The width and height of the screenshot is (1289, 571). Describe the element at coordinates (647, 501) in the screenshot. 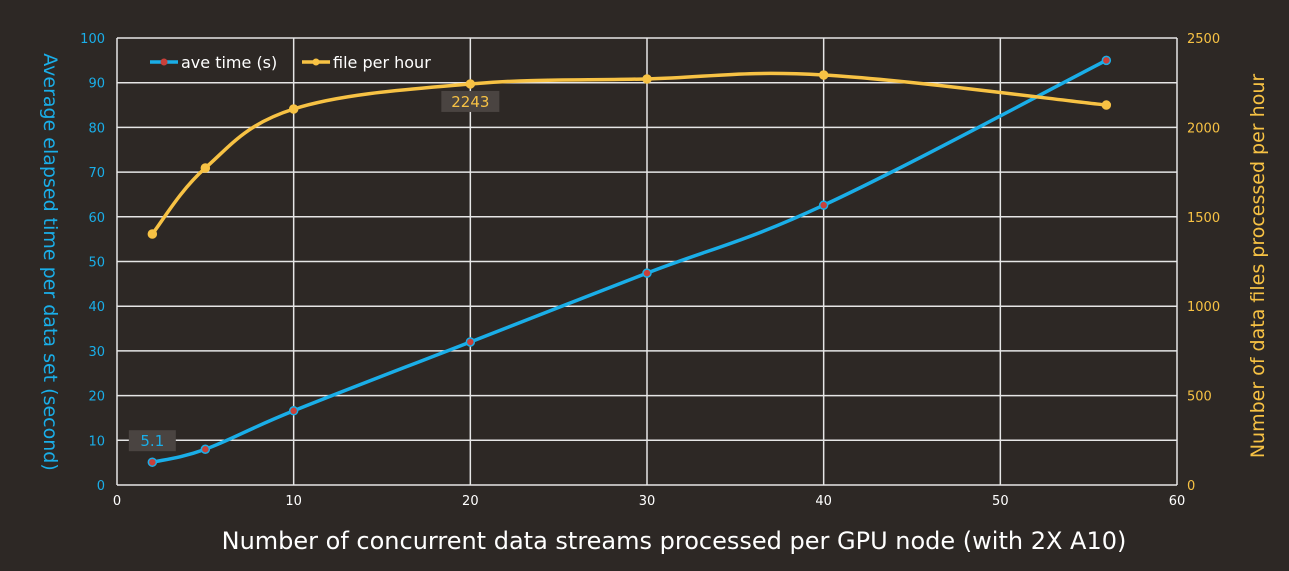

I see `x-tick-label: 30` at that location.